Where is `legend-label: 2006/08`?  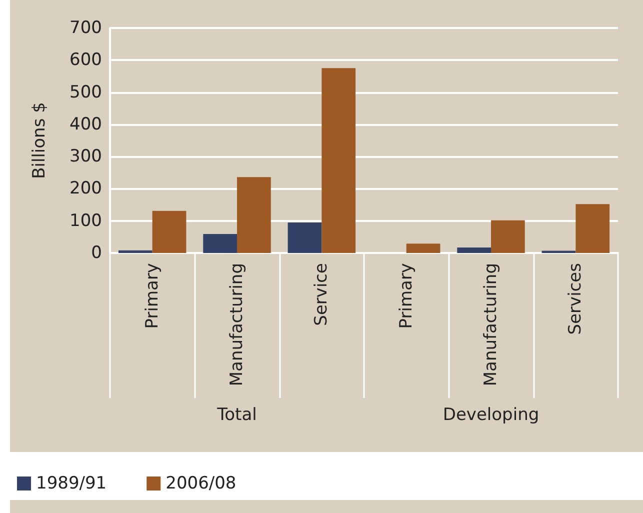
legend-label: 2006/08 is located at coordinates (201, 484).